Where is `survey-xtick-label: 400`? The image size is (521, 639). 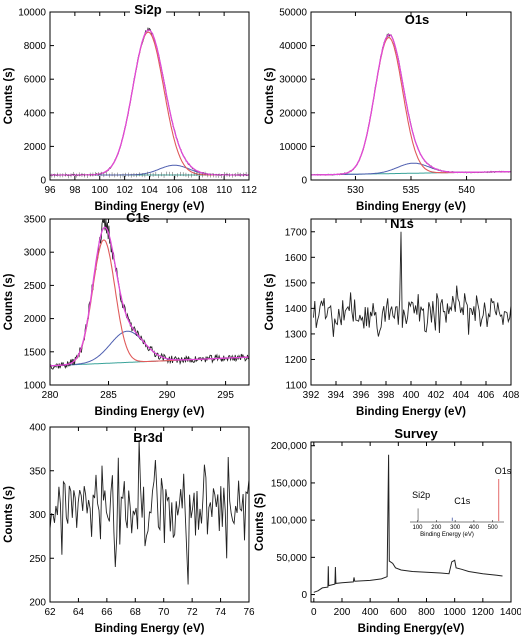
survey-xtick-label: 400 is located at coordinates (370, 612).